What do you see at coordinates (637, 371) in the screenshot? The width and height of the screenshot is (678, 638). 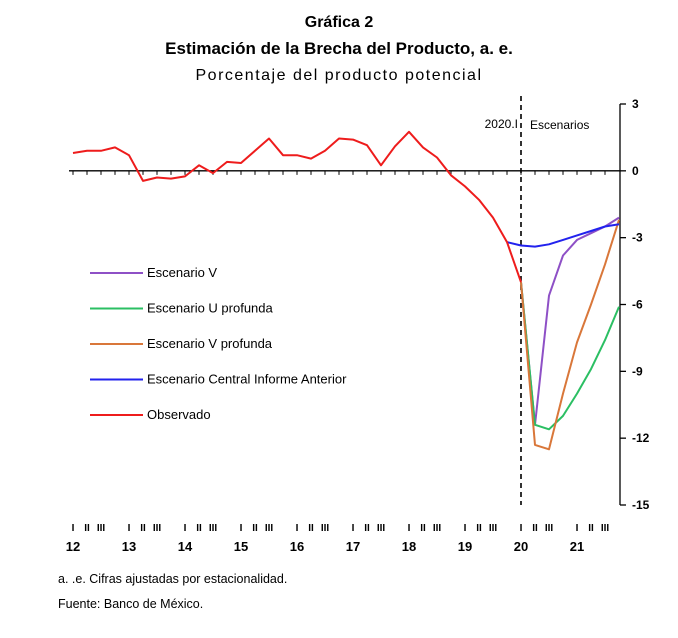 I see `y-tick-label: -9` at bounding box center [637, 371].